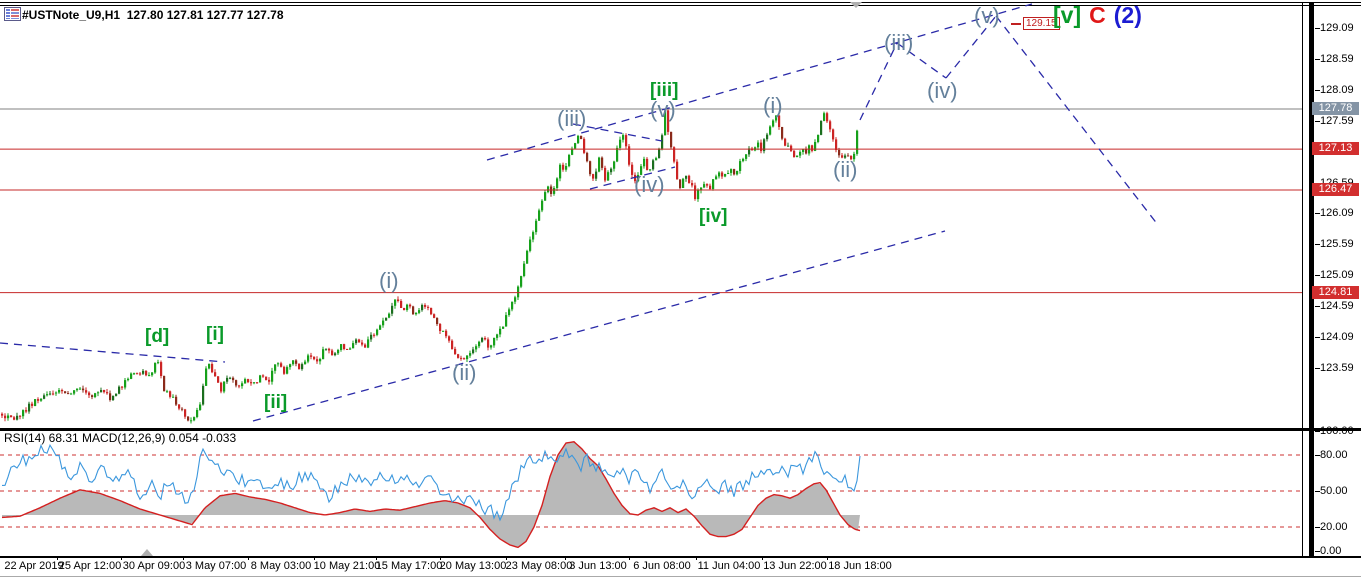 Image resolution: width=1361 pixels, height=578 pixels. I want to click on indicator-axis-tick, so click(1317, 551).